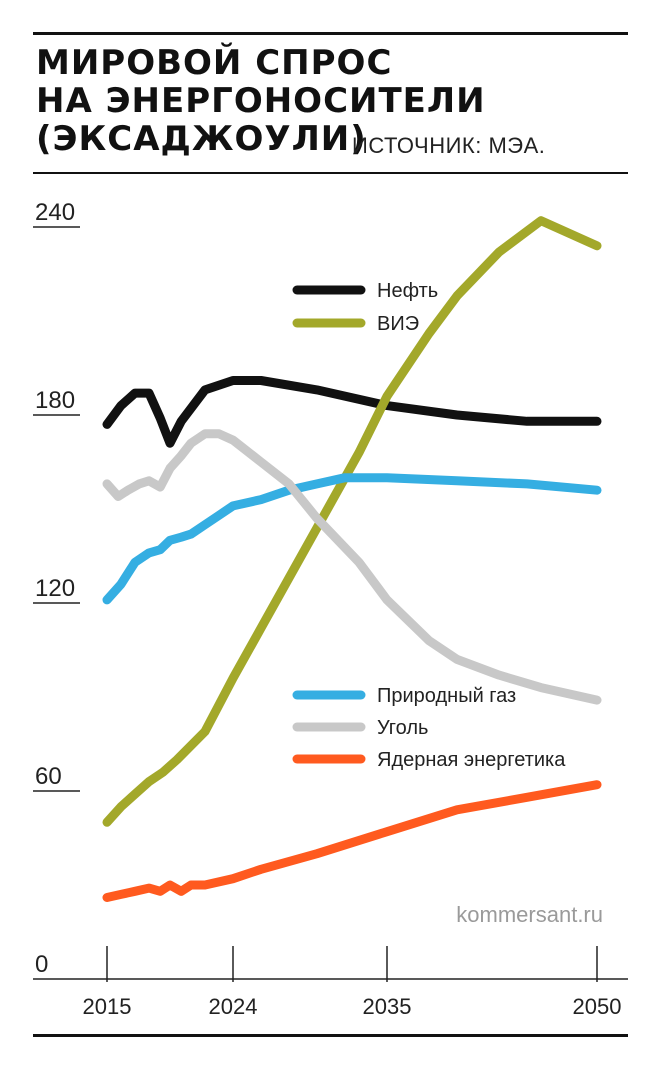  What do you see at coordinates (201, 139) in the screenshot?
I see `title-line-3: (ЭКСАДЖОУЛИ)` at bounding box center [201, 139].